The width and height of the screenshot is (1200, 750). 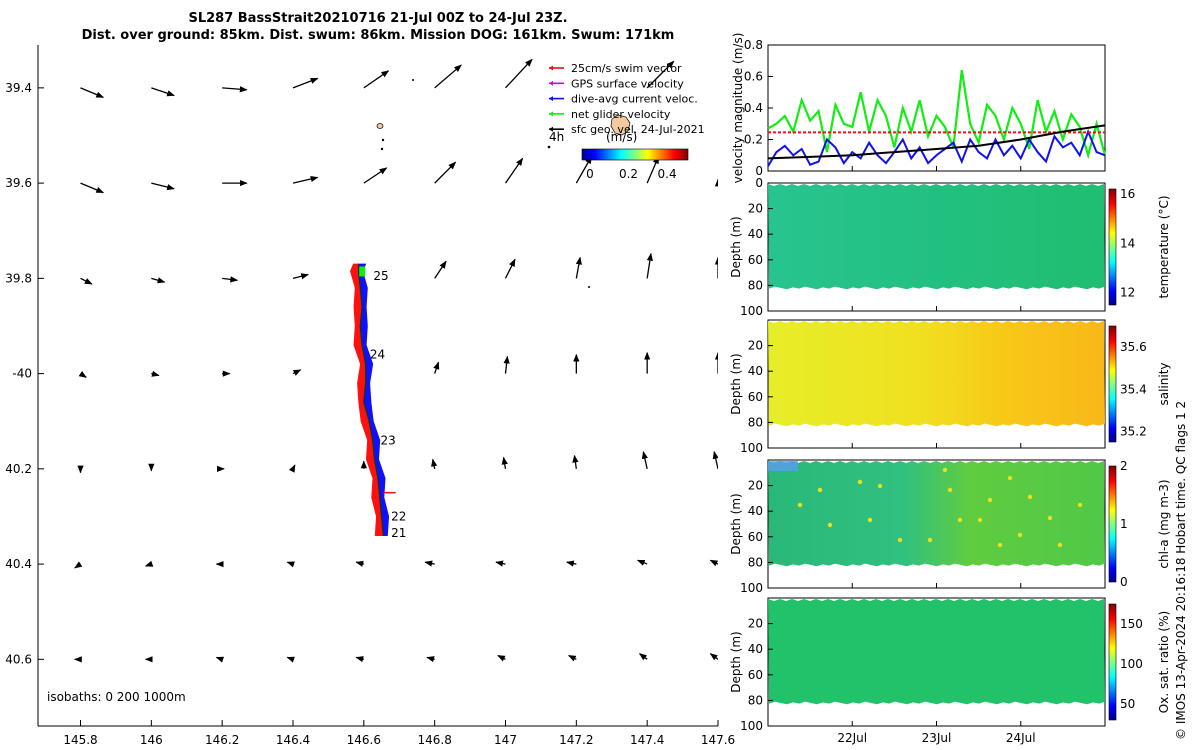 What do you see at coordinates (1127, 293) in the screenshot?
I see `section-colorbar-tick-label: 12` at bounding box center [1127, 293].